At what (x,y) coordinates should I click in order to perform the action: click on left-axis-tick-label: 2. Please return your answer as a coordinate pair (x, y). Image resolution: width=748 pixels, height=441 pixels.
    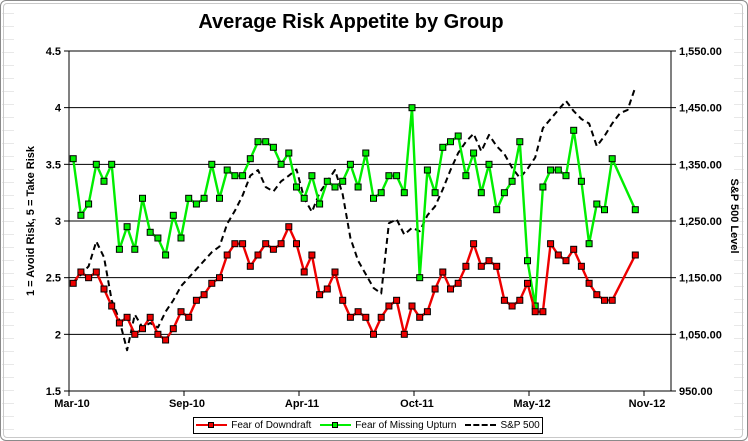
    Looking at the image, I should click on (58, 335).